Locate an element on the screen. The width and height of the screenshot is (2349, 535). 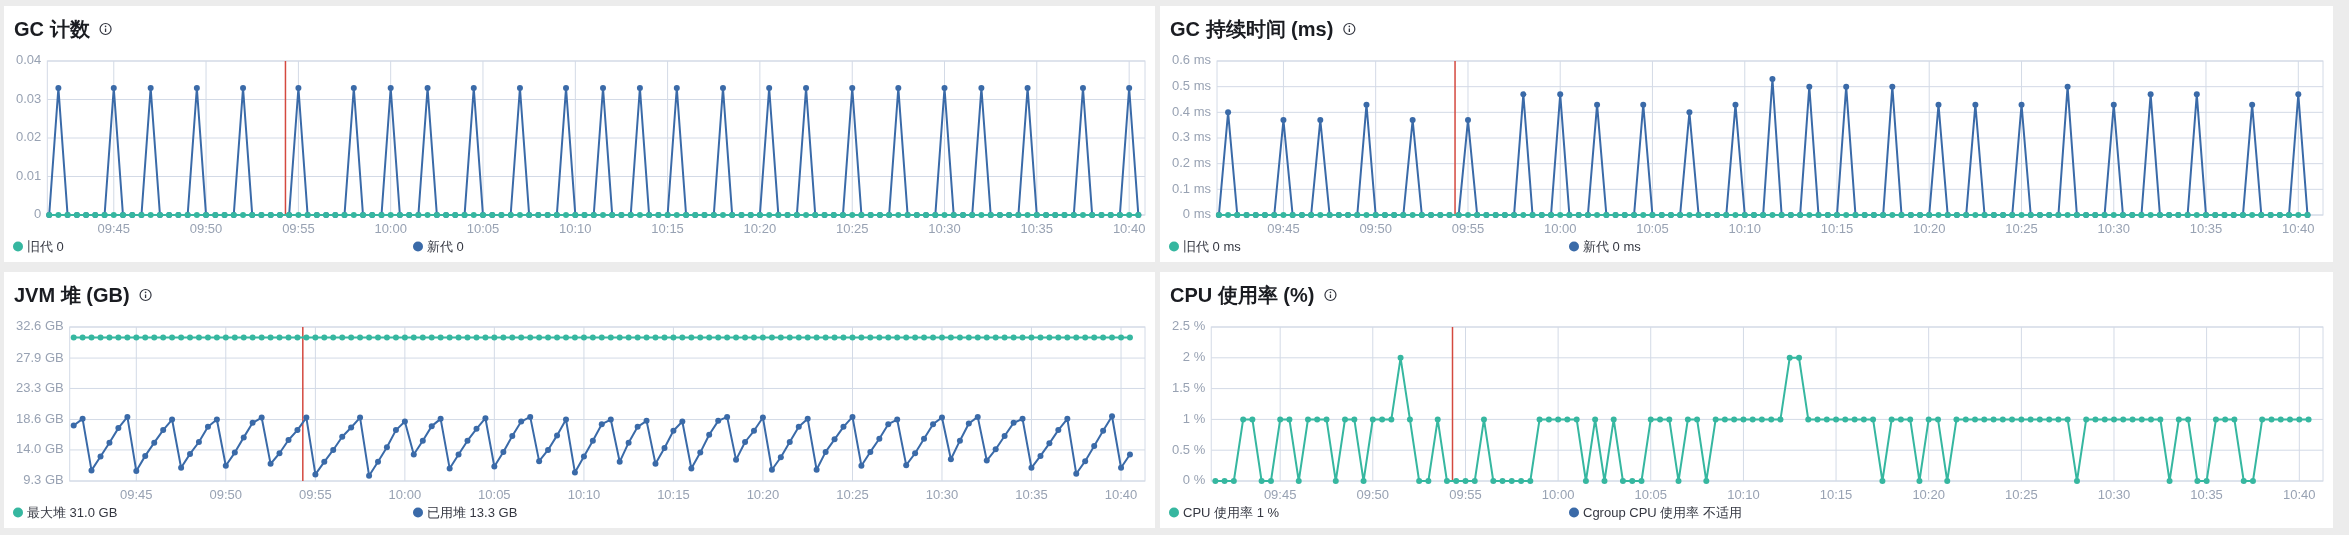
y-tick-label: 0.04 is located at coordinates (29, 60).